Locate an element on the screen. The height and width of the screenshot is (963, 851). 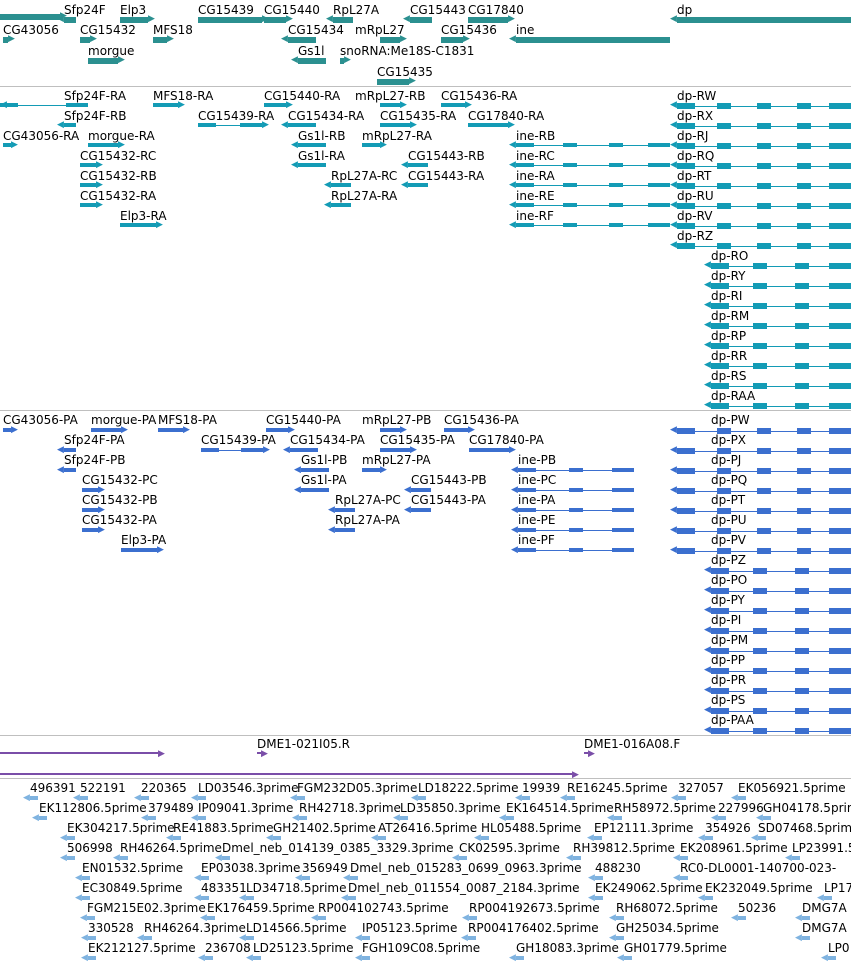
feature-label: CG15435-PA is located at coordinates (417, 440).